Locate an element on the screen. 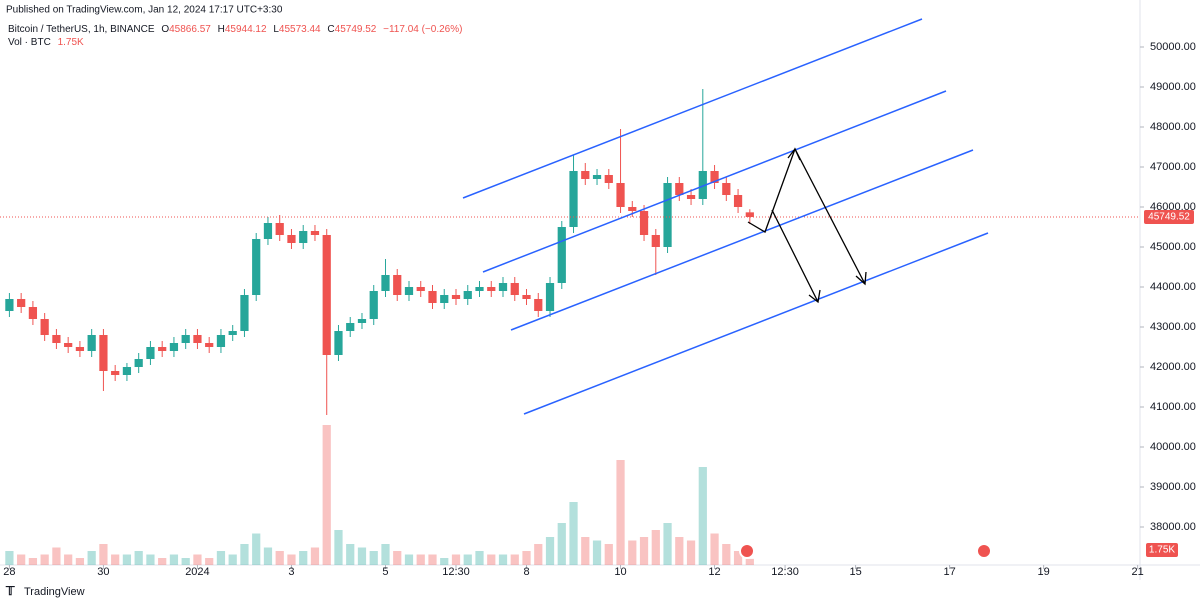  y-tick-label: 48000.00 is located at coordinates (1173, 127).